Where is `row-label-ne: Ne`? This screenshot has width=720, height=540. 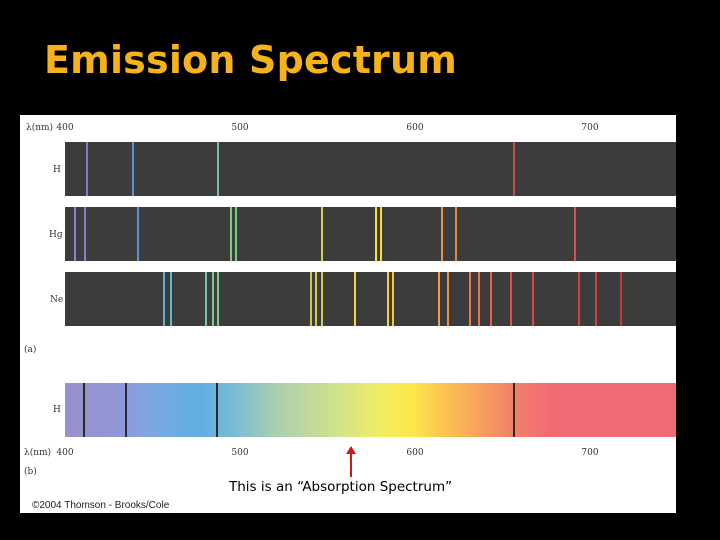
row-label-ne: Ne is located at coordinates (57, 300).